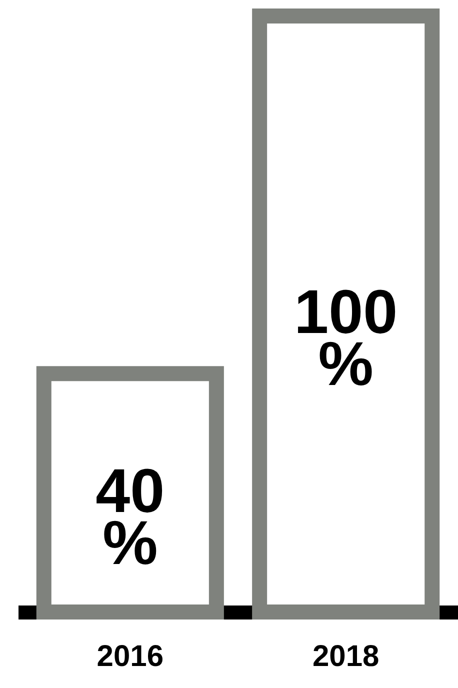 The image size is (458, 688). Describe the element at coordinates (346, 656) in the screenshot. I see `x-tick-label: 2018` at that location.